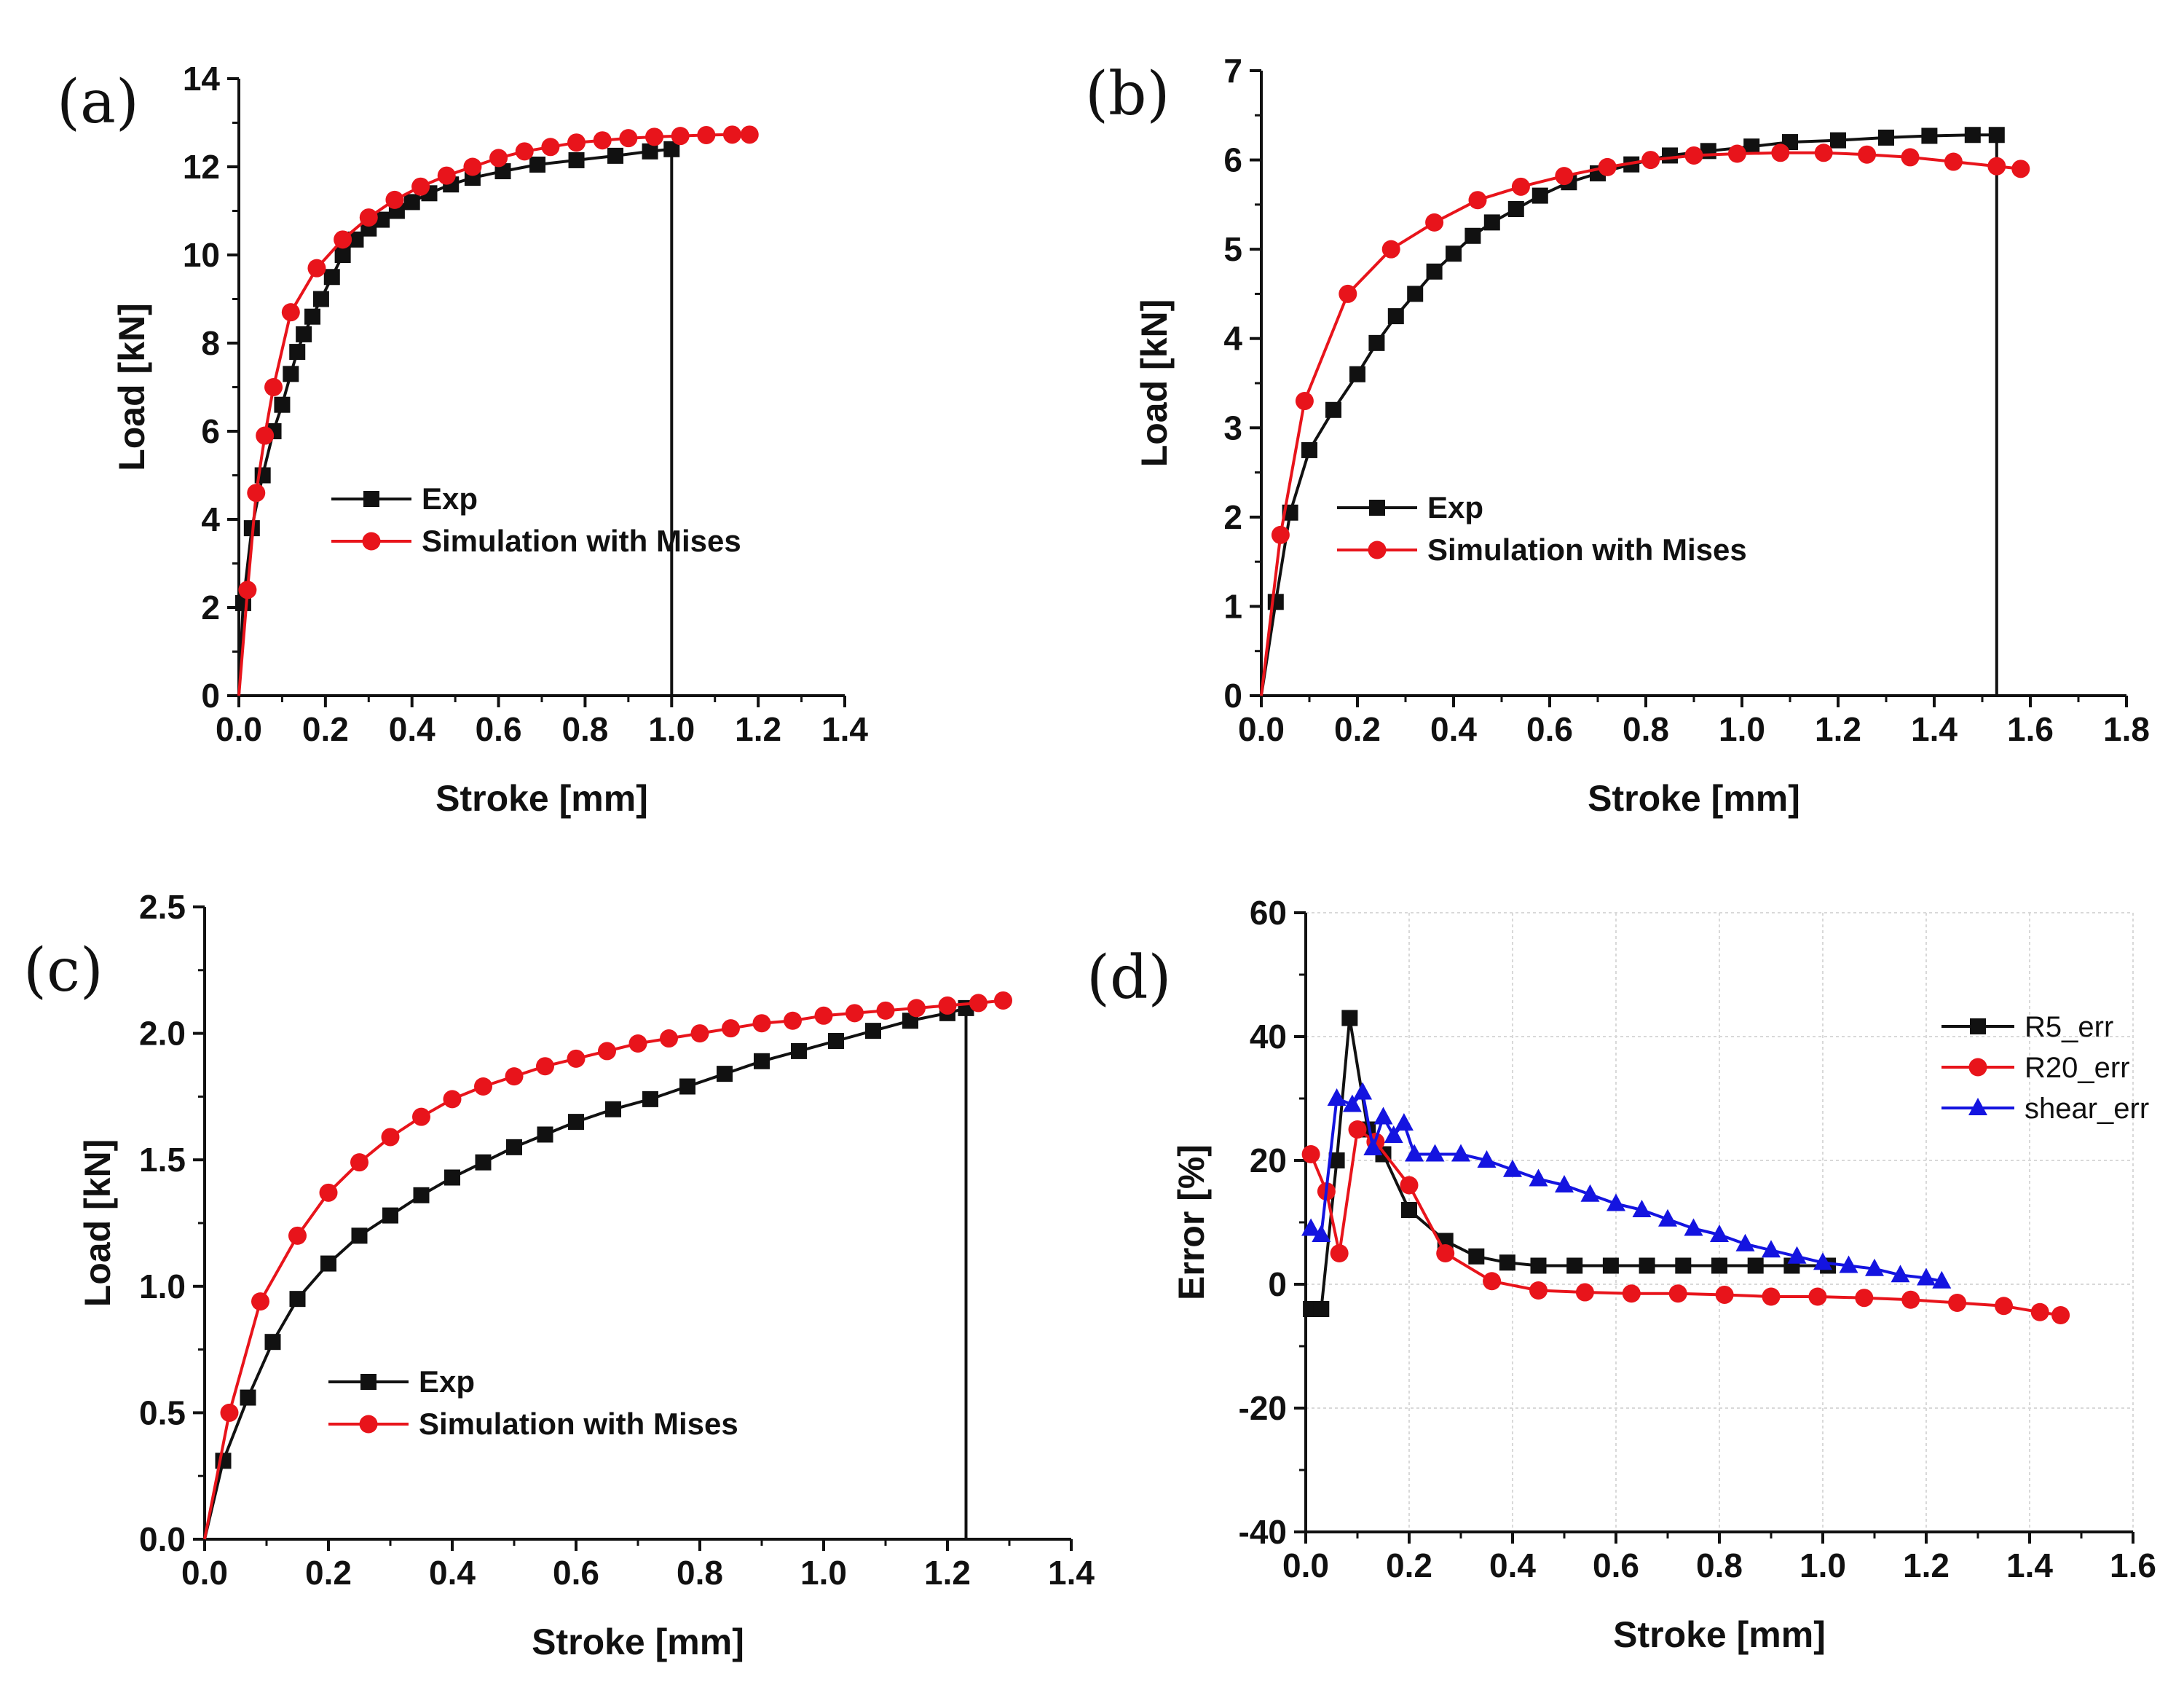 The width and height of the screenshot is (2184, 1690). Describe the element at coordinates (498, 410) in the screenshot. I see `series-simulation-with-mises` at that location.